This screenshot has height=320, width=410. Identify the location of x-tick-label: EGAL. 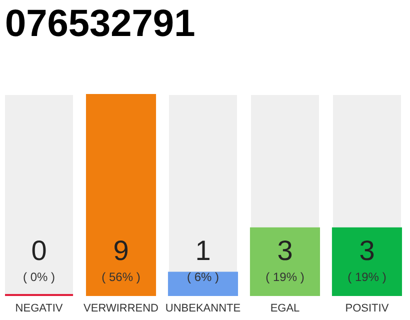
(285, 308).